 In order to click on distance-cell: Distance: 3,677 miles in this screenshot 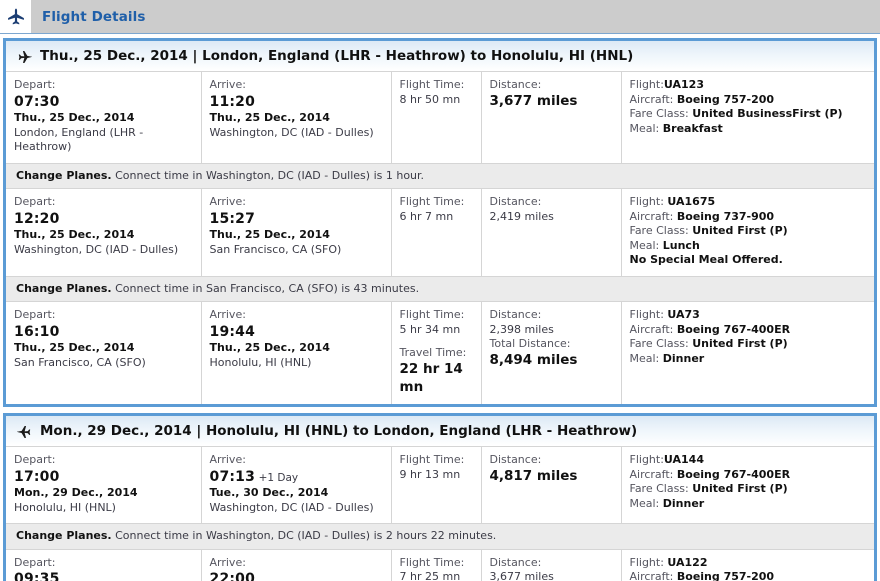, I will do `click(550, 117)`.